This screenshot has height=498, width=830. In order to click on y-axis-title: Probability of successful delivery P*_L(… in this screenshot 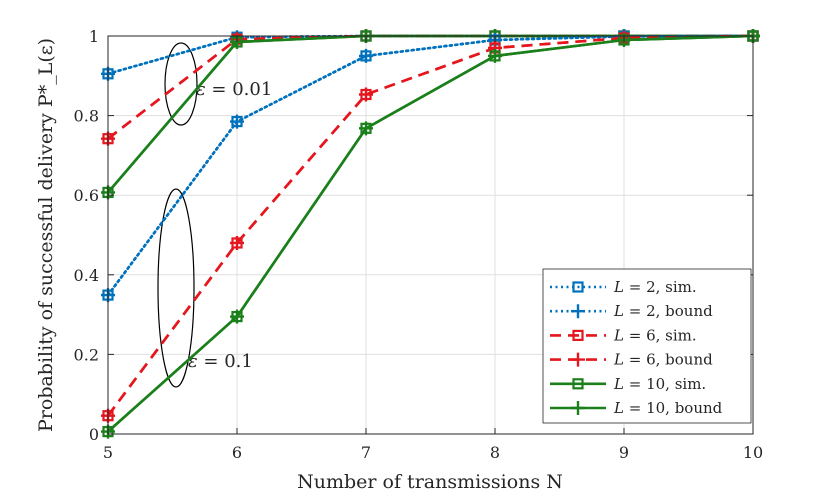, I will do `click(46, 235)`.